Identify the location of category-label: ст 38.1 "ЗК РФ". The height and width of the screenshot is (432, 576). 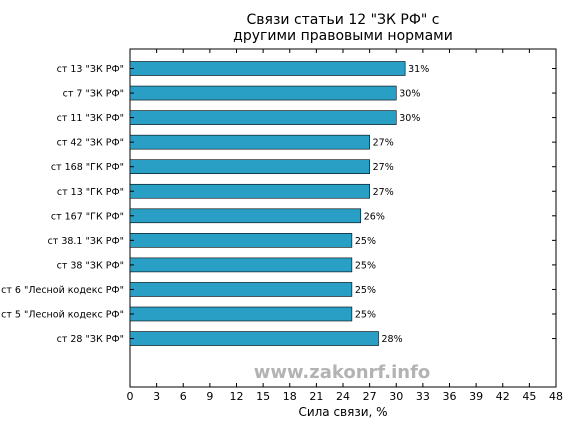
(86, 241).